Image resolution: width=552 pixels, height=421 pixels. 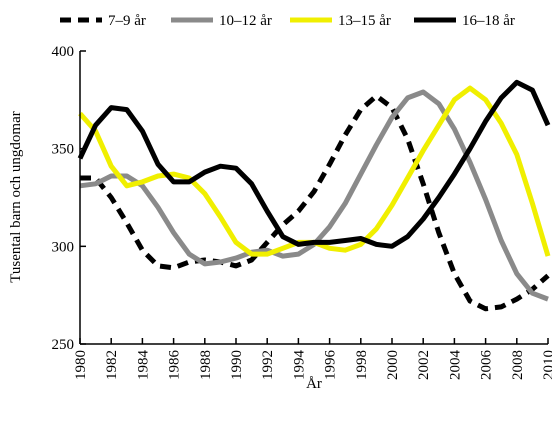 What do you see at coordinates (112, 365) in the screenshot?
I see `x-tick-label: 1982` at bounding box center [112, 365].